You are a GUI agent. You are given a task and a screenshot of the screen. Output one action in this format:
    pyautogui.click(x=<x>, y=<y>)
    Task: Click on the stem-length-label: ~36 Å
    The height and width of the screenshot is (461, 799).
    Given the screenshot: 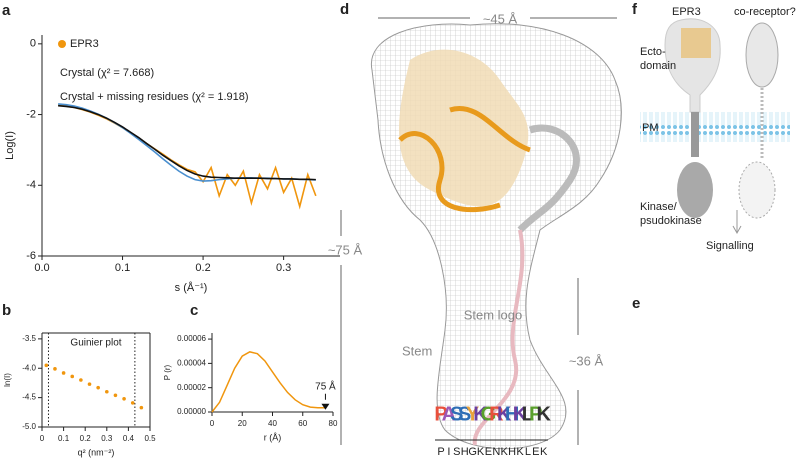 What is the action you would take?
    pyautogui.click(x=586, y=360)
    